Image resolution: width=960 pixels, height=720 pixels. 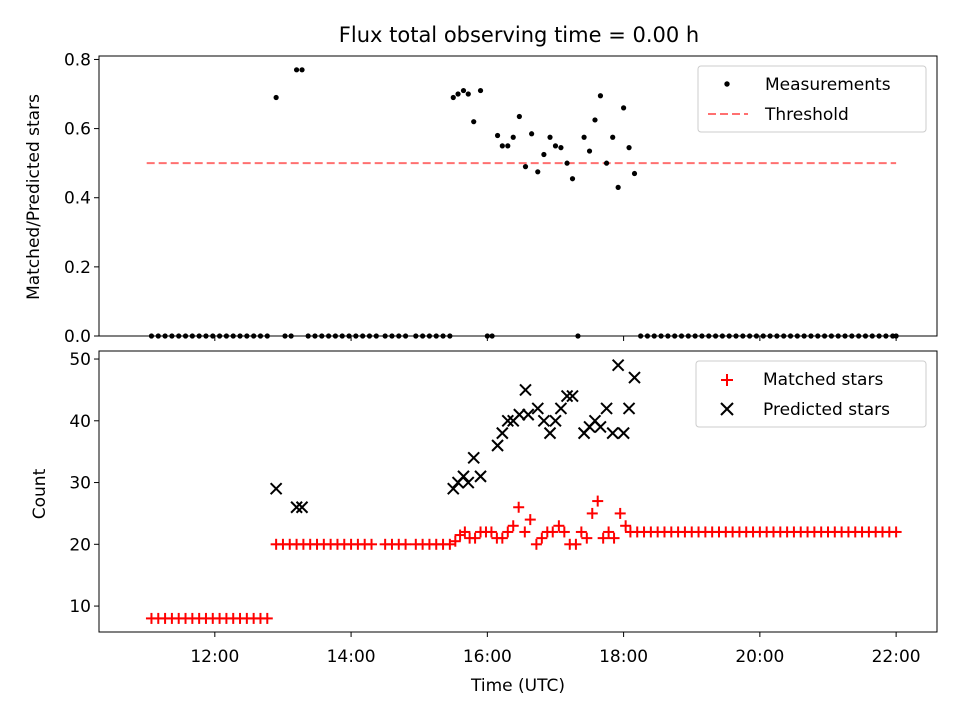 What do you see at coordinates (77, 130) in the screenshot?
I see `y-tick-label: 0.6` at bounding box center [77, 130].